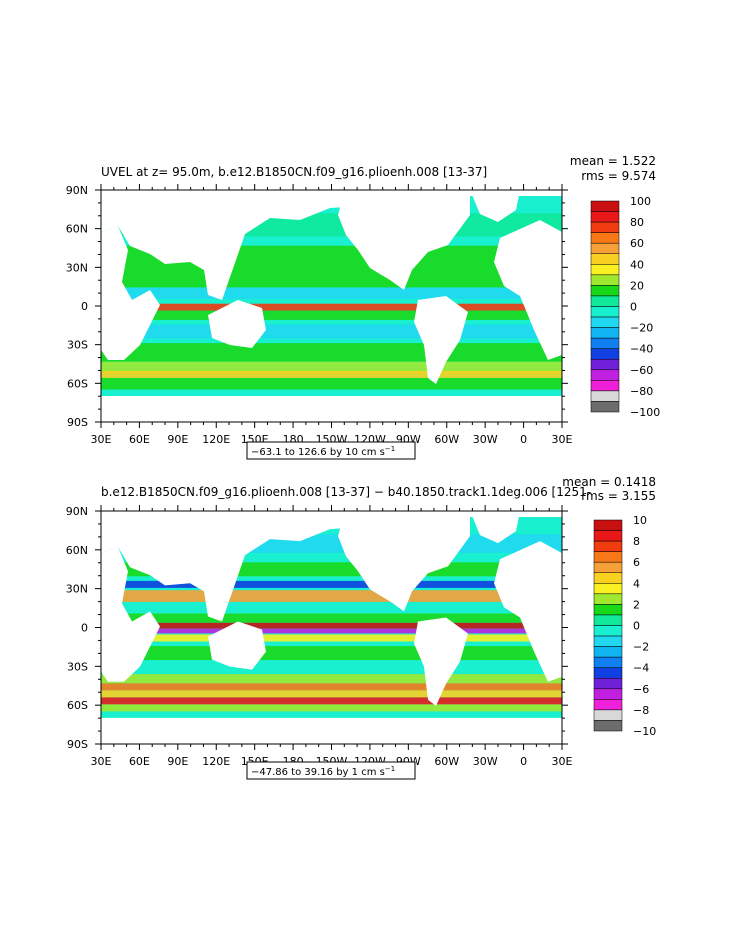 The width and height of the screenshot is (733, 945). What do you see at coordinates (636, 604) in the screenshot?
I see `colorbar-label: 2` at bounding box center [636, 604].